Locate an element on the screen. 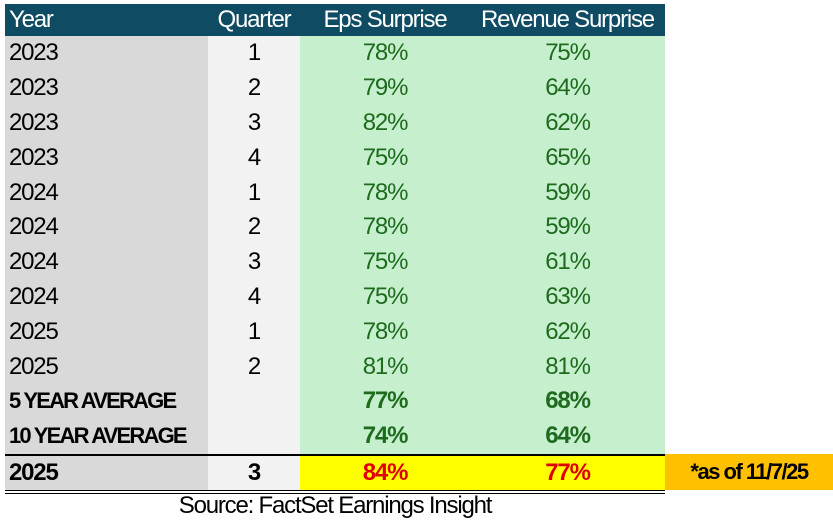 Image resolution: width=833 pixels, height=526 pixels. header-revenue: Revenue Surprise is located at coordinates (568, 19).